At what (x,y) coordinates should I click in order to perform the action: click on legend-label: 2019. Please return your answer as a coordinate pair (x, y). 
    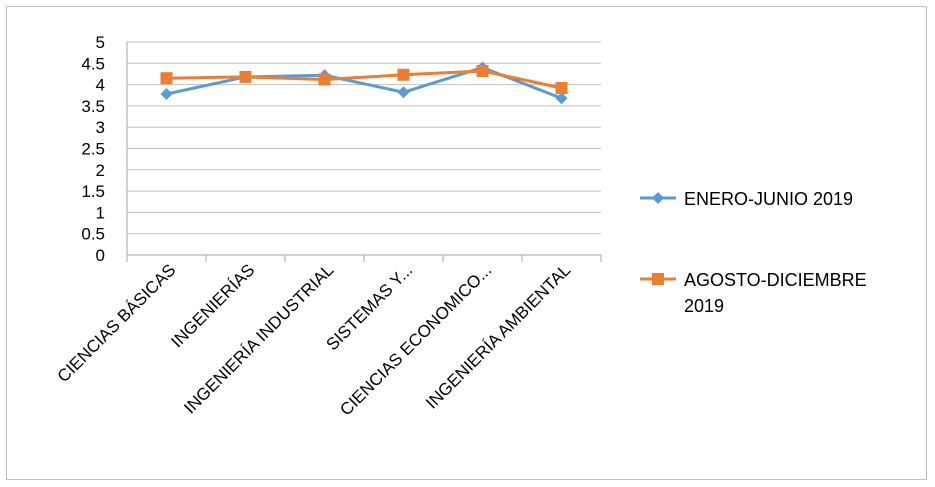
    Looking at the image, I should click on (704, 306).